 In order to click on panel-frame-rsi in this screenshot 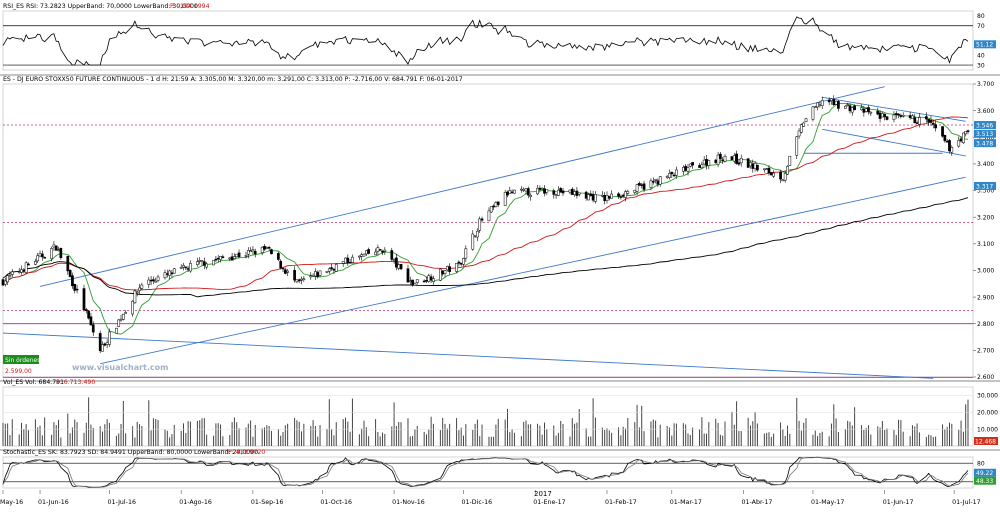, I will do `click(488, 40)`.